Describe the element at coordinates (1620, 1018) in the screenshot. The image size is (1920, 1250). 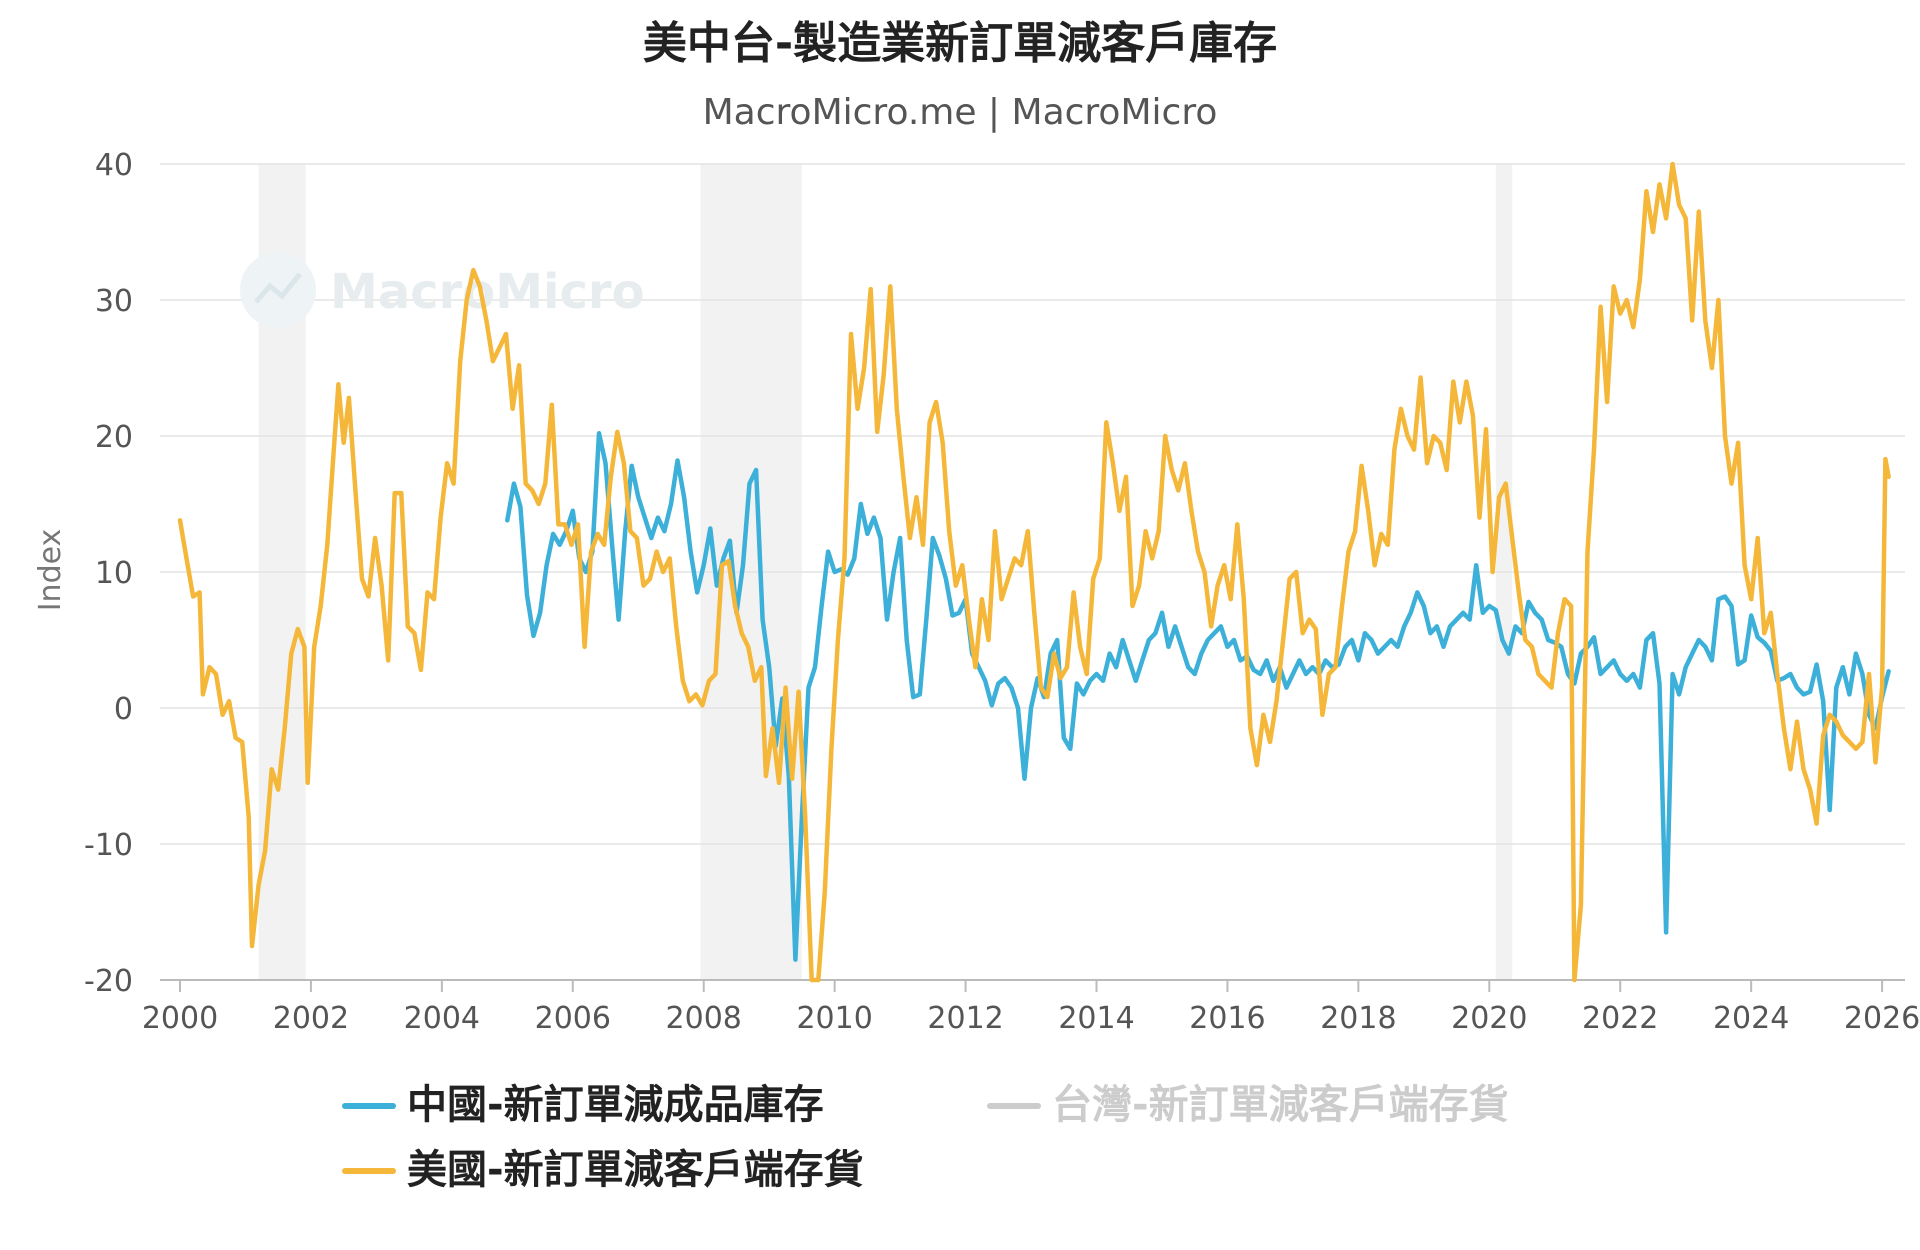
I see `x-tick-label: 2022` at that location.